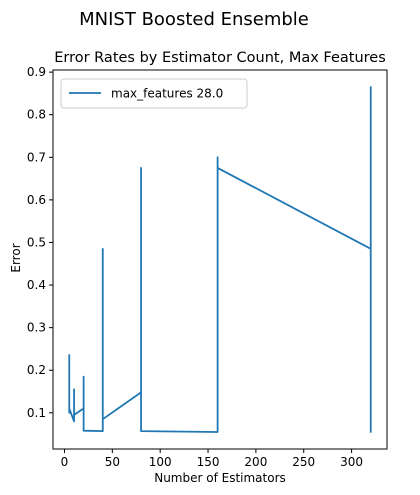  I want to click on x-tick-label: 250, so click(303, 462).